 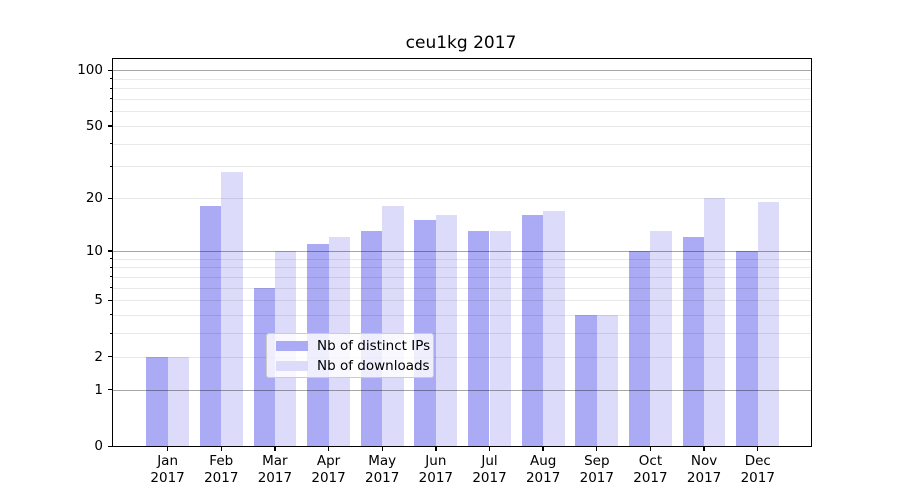 I want to click on x-tick-jul, so click(x=489, y=449).